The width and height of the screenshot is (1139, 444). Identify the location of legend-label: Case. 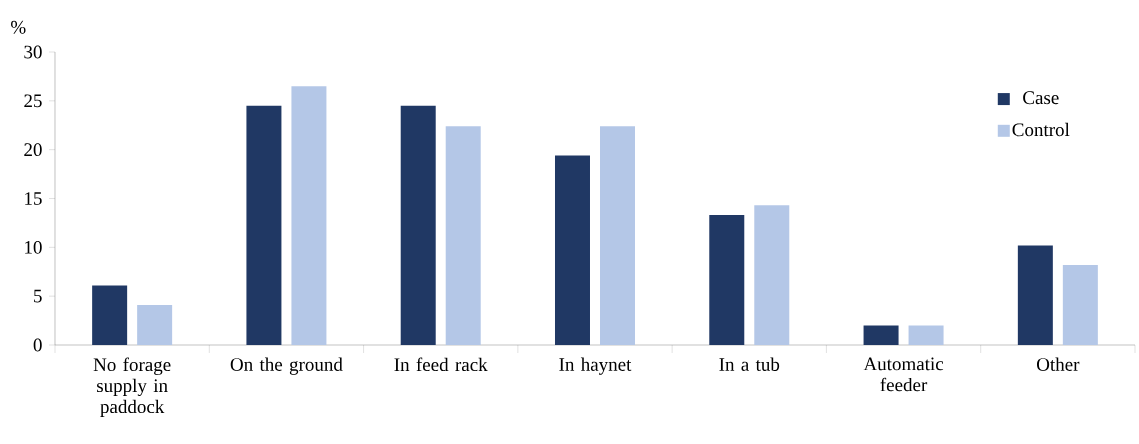
(1041, 98).